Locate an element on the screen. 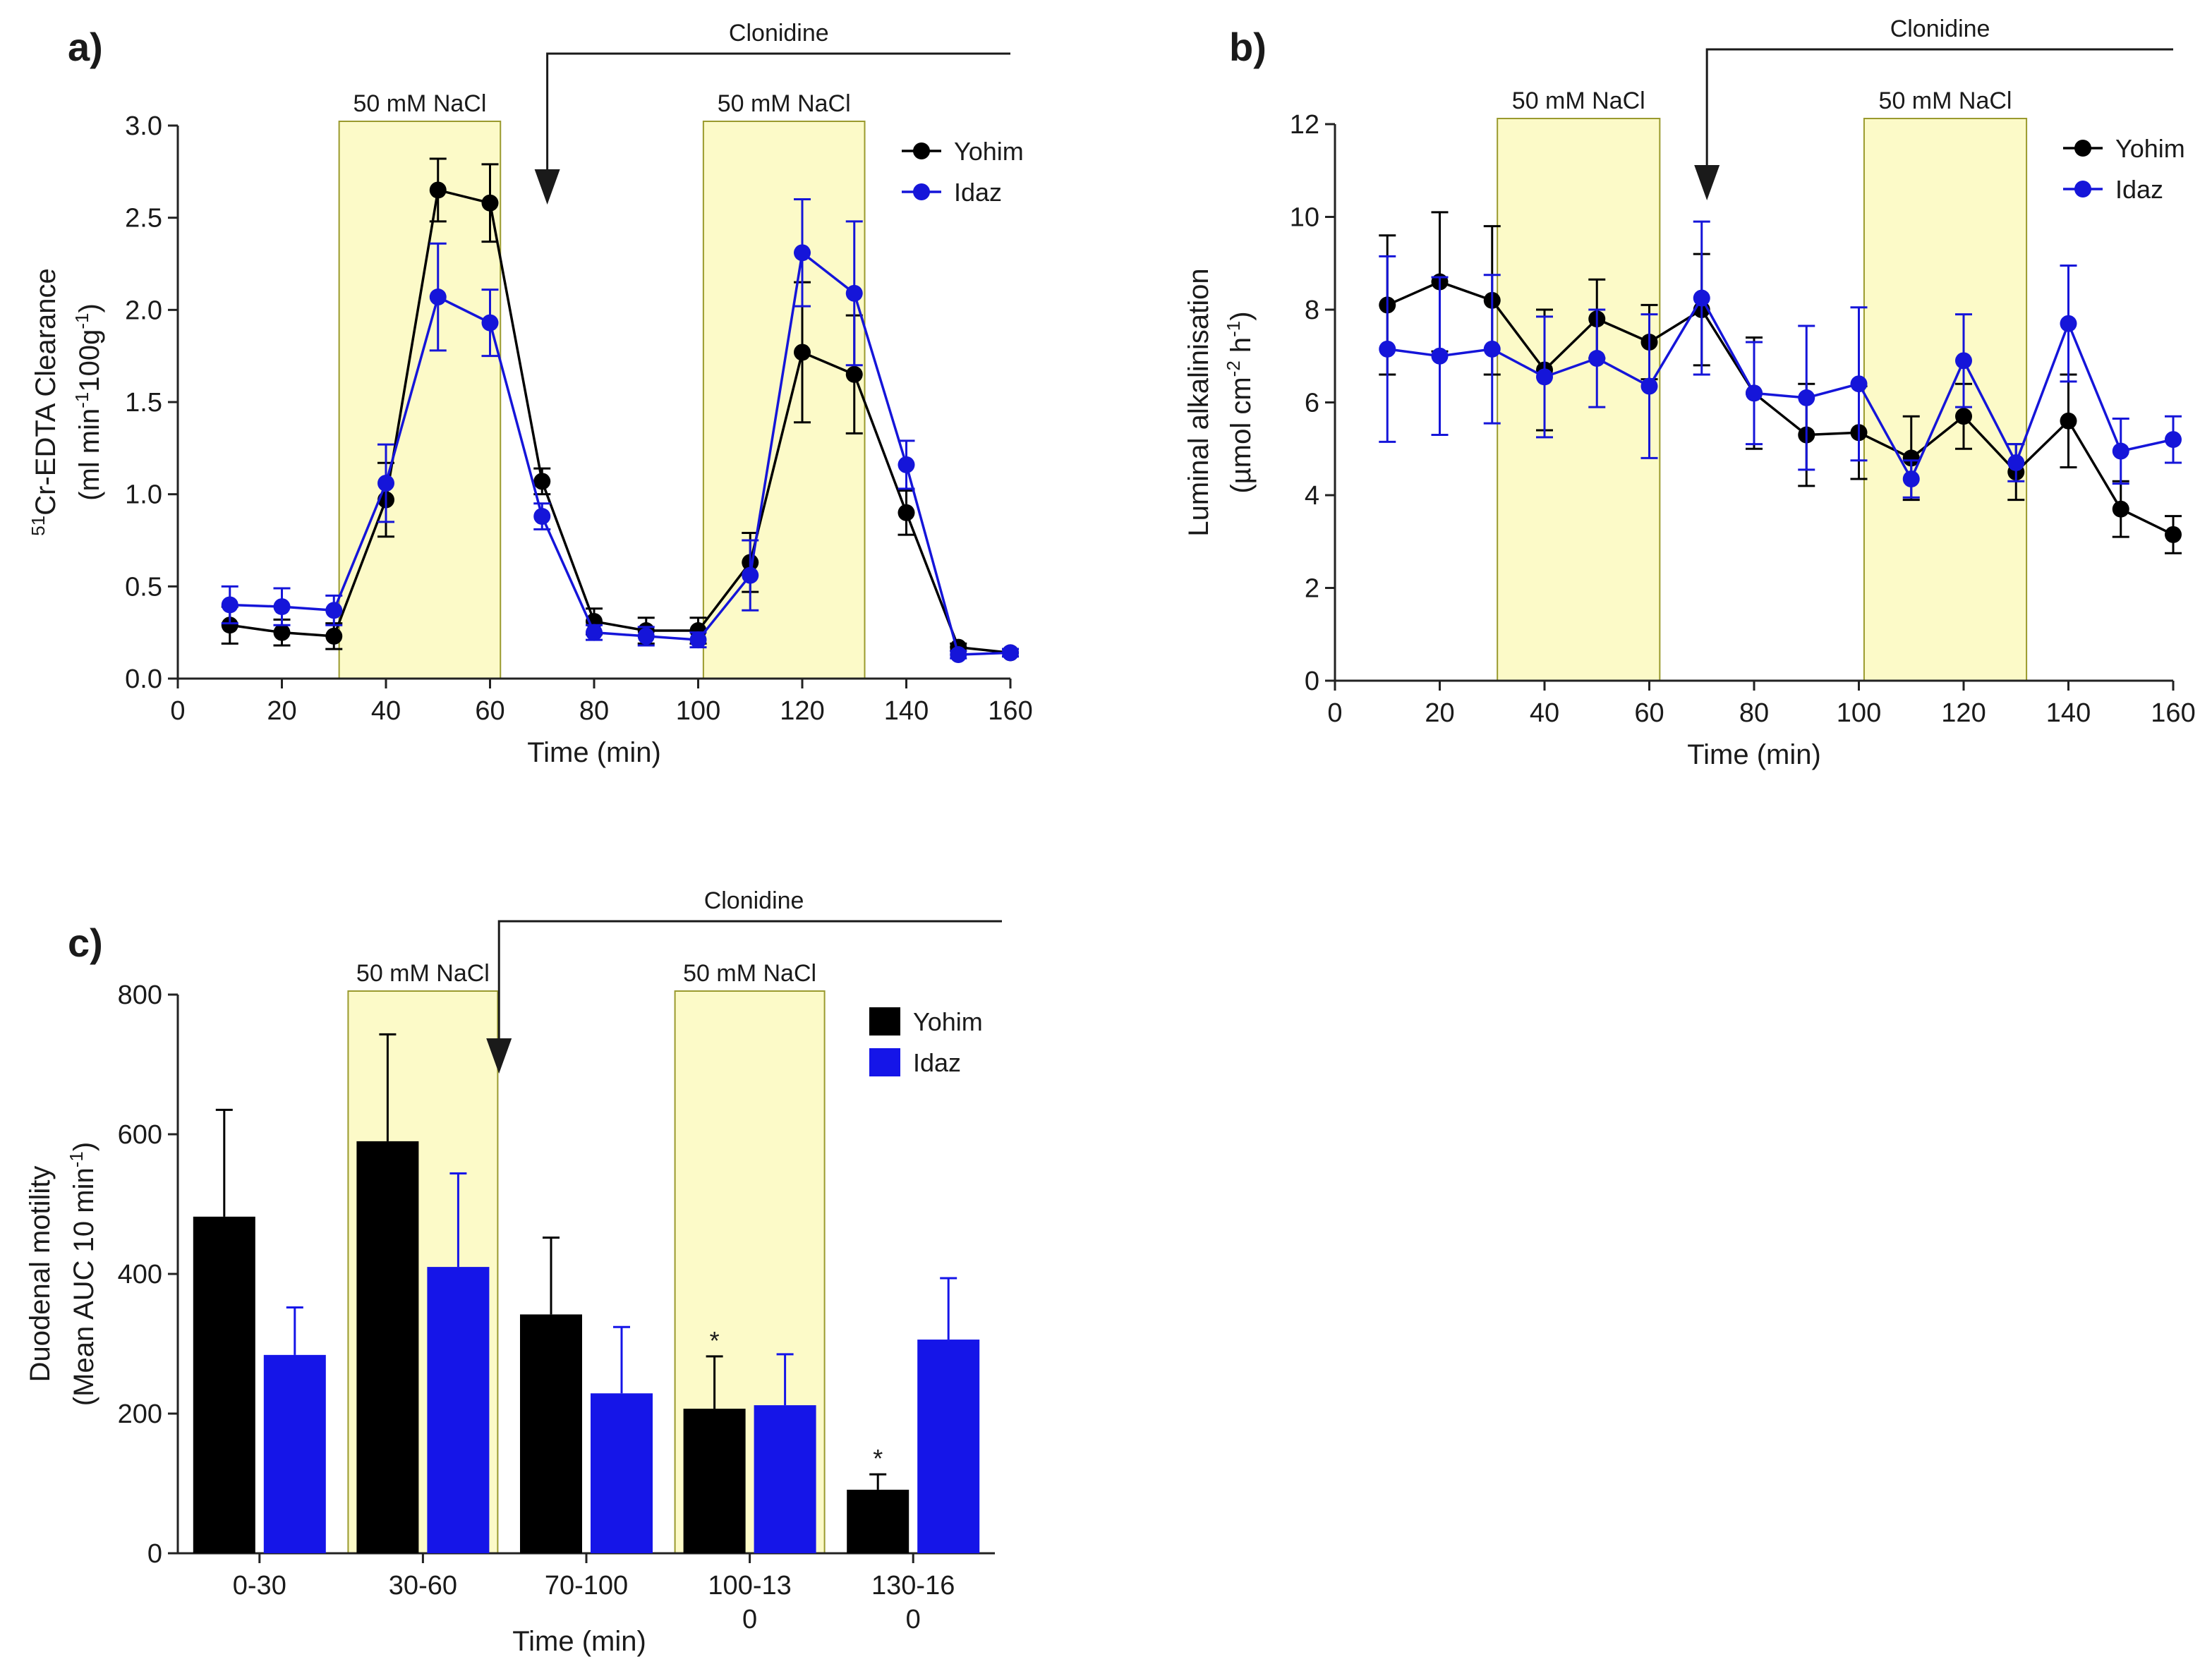  legend-swatch is located at coordinates (884, 1062).